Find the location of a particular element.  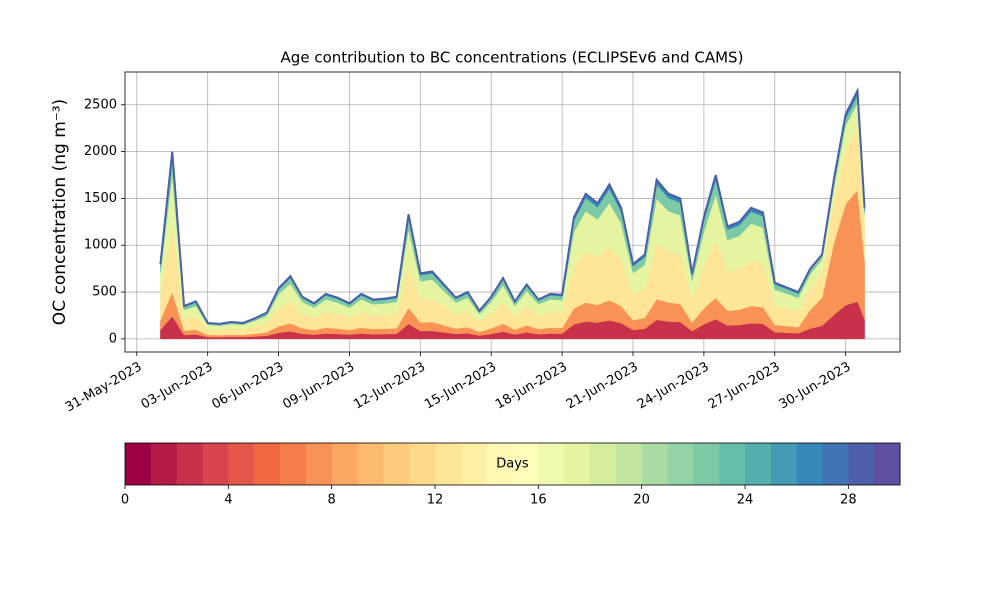

x-tick-label: 31-May-2023 is located at coordinates (104, 388).